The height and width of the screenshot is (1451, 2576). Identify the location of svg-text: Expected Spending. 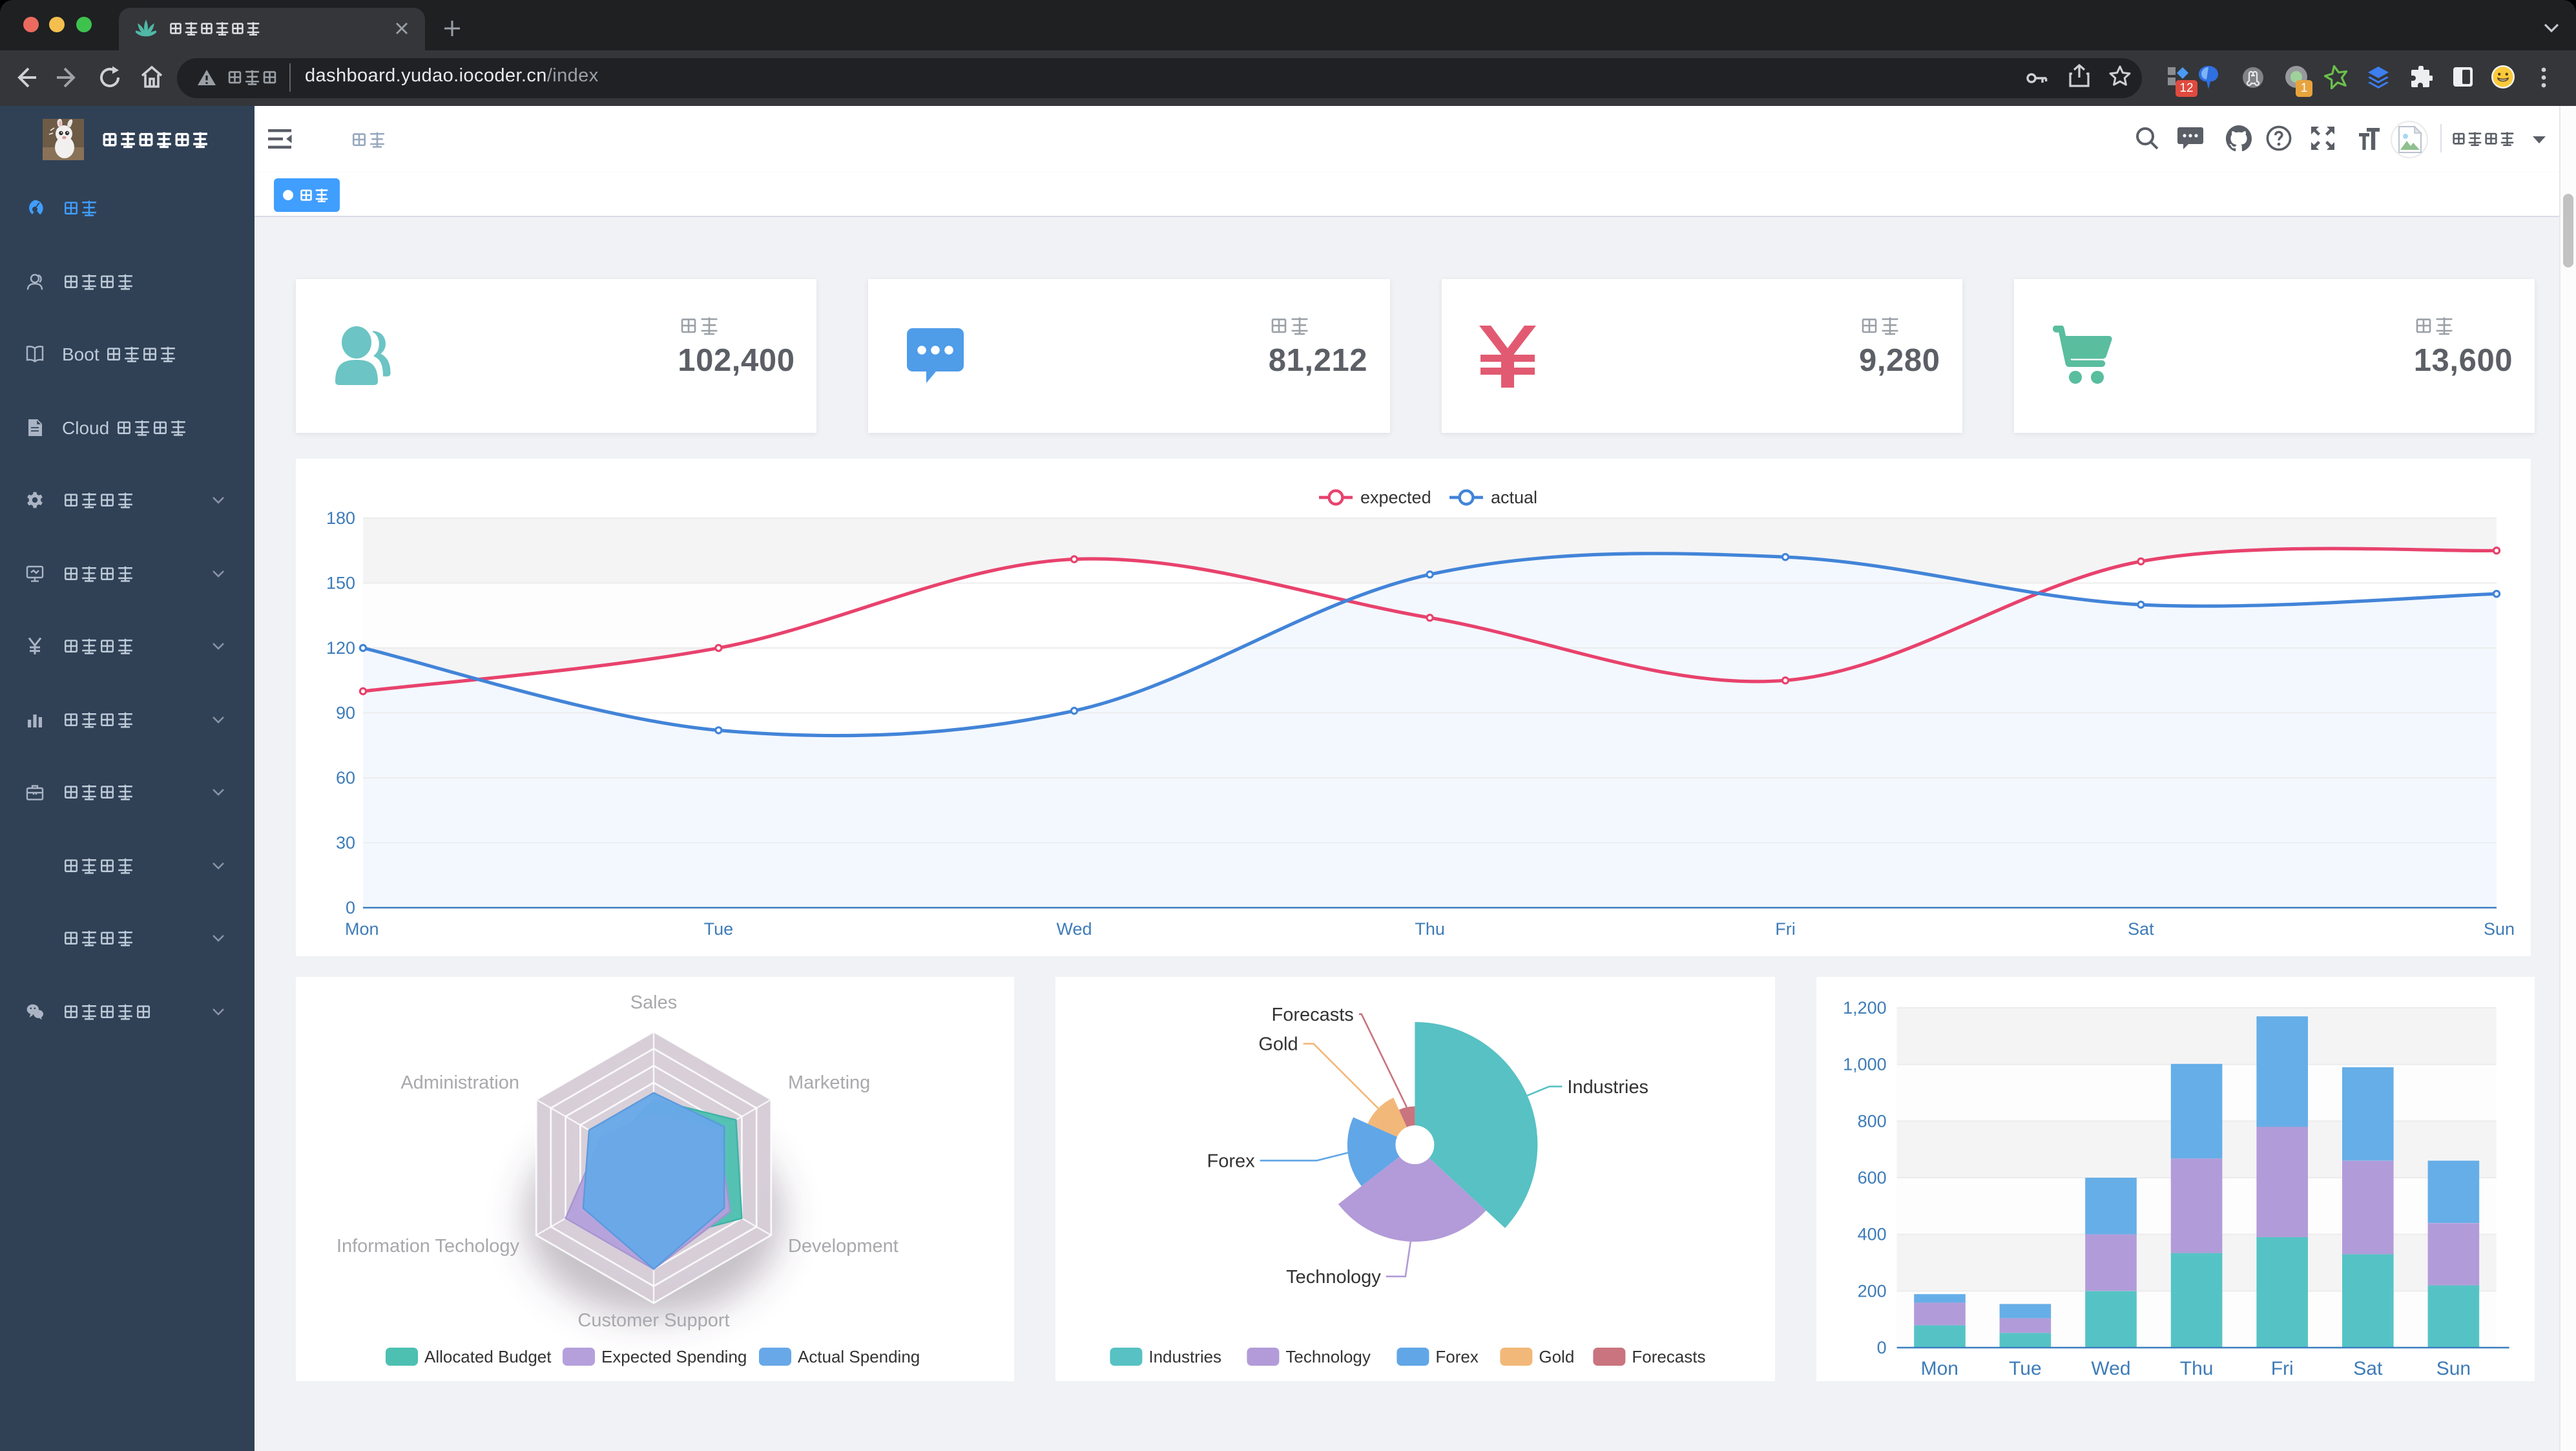
(674, 1356).